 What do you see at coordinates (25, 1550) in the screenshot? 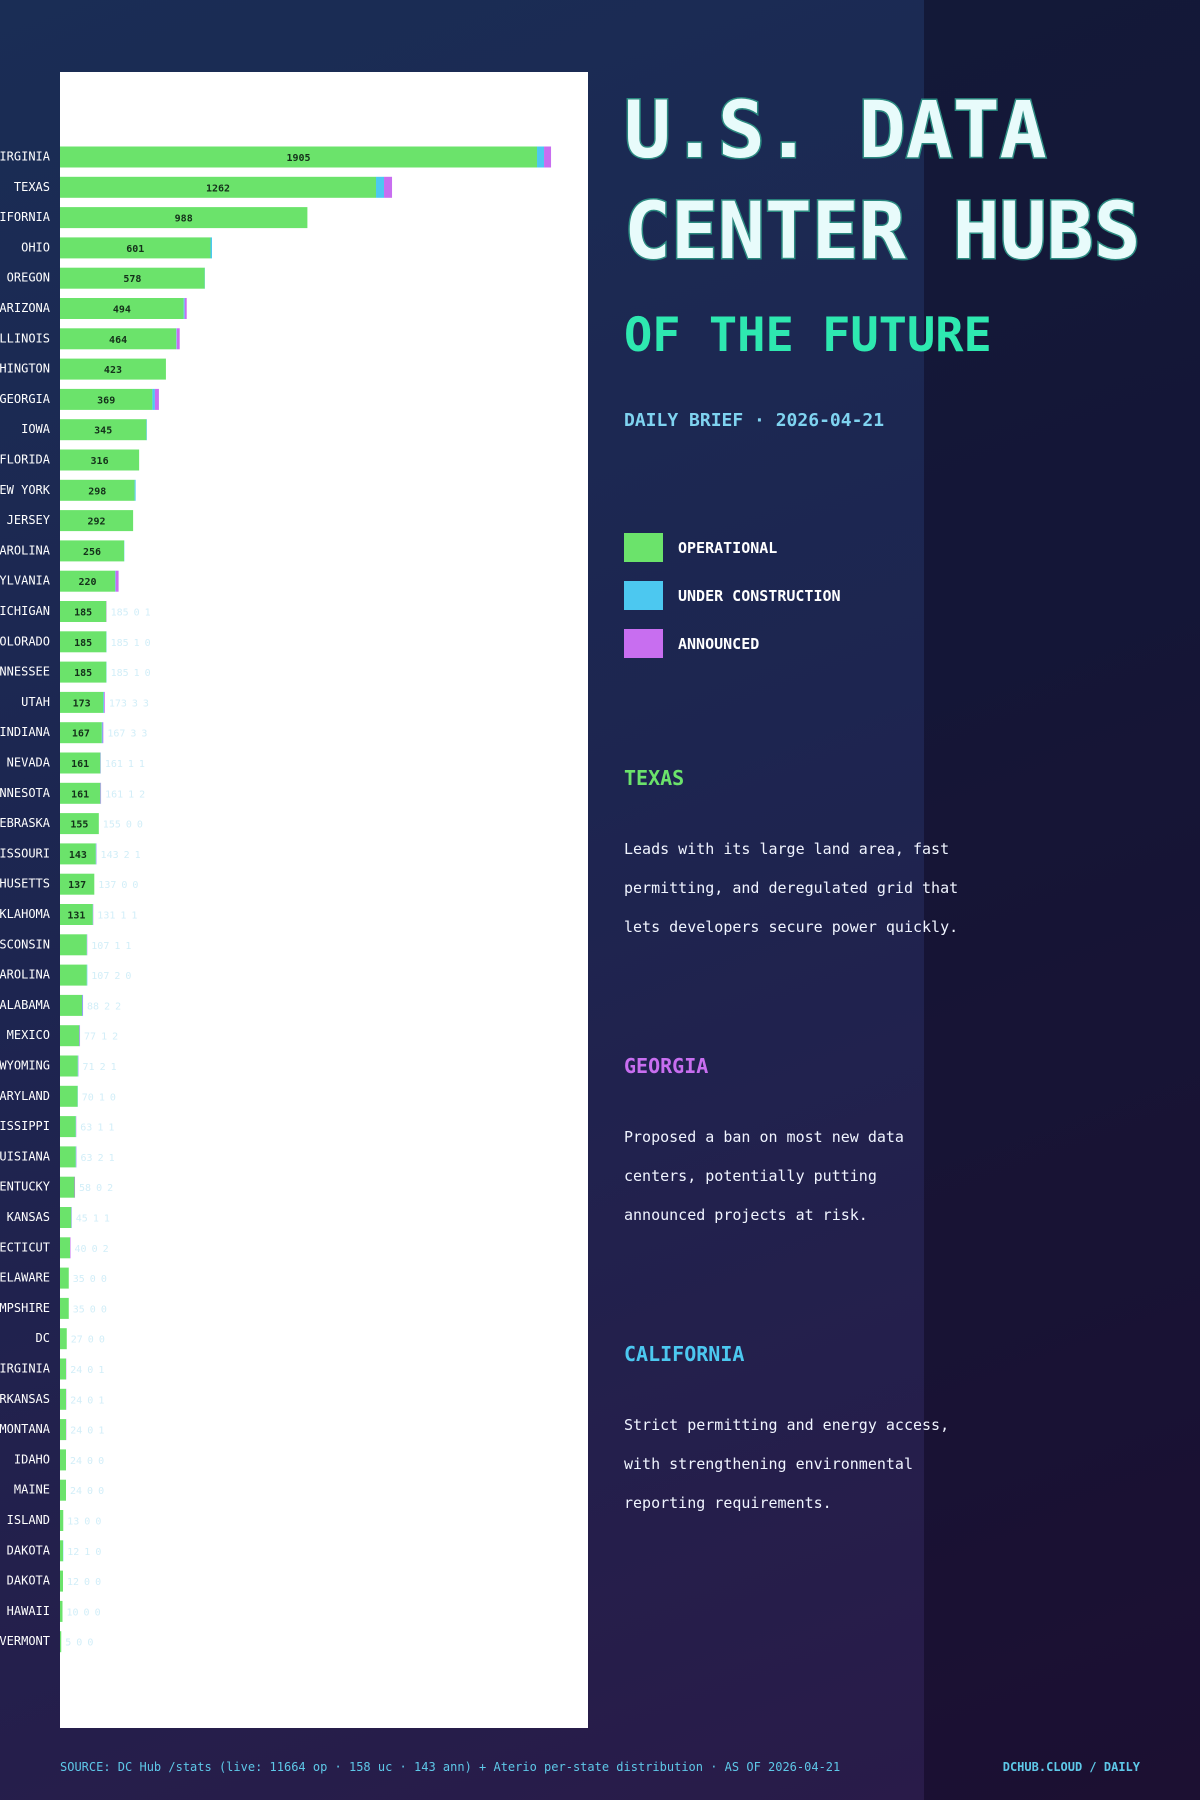
I see `category-label: SOUTH DAKOTA` at bounding box center [25, 1550].